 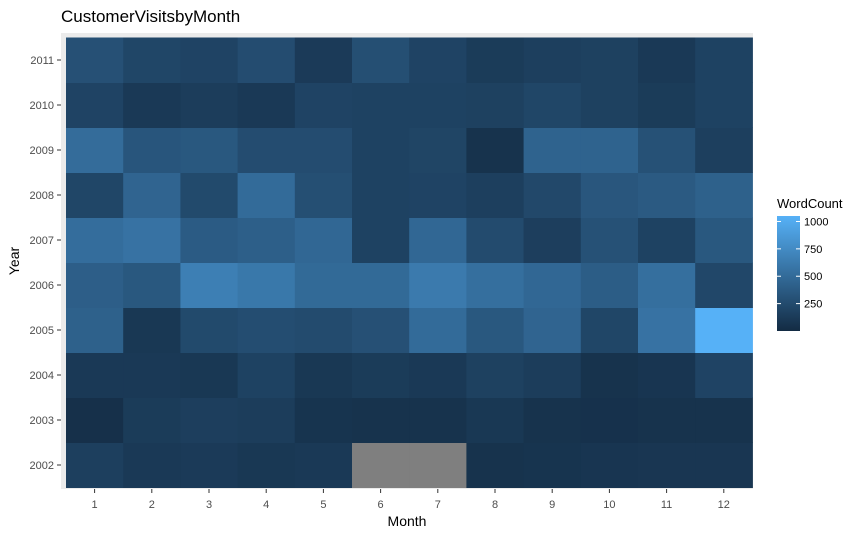 What do you see at coordinates (42, 241) in the screenshot?
I see `y-tick-label: 2007` at bounding box center [42, 241].